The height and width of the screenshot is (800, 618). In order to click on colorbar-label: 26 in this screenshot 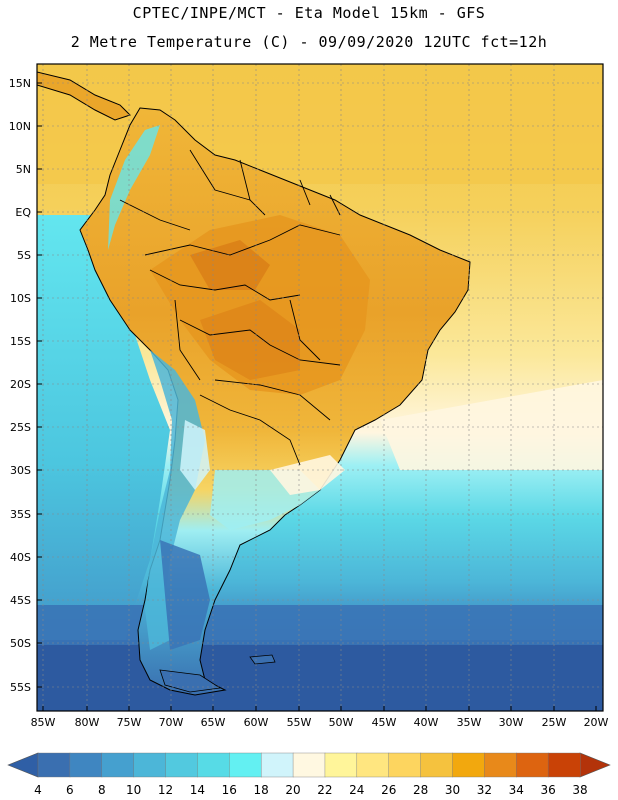, I will do `click(388, 790)`.